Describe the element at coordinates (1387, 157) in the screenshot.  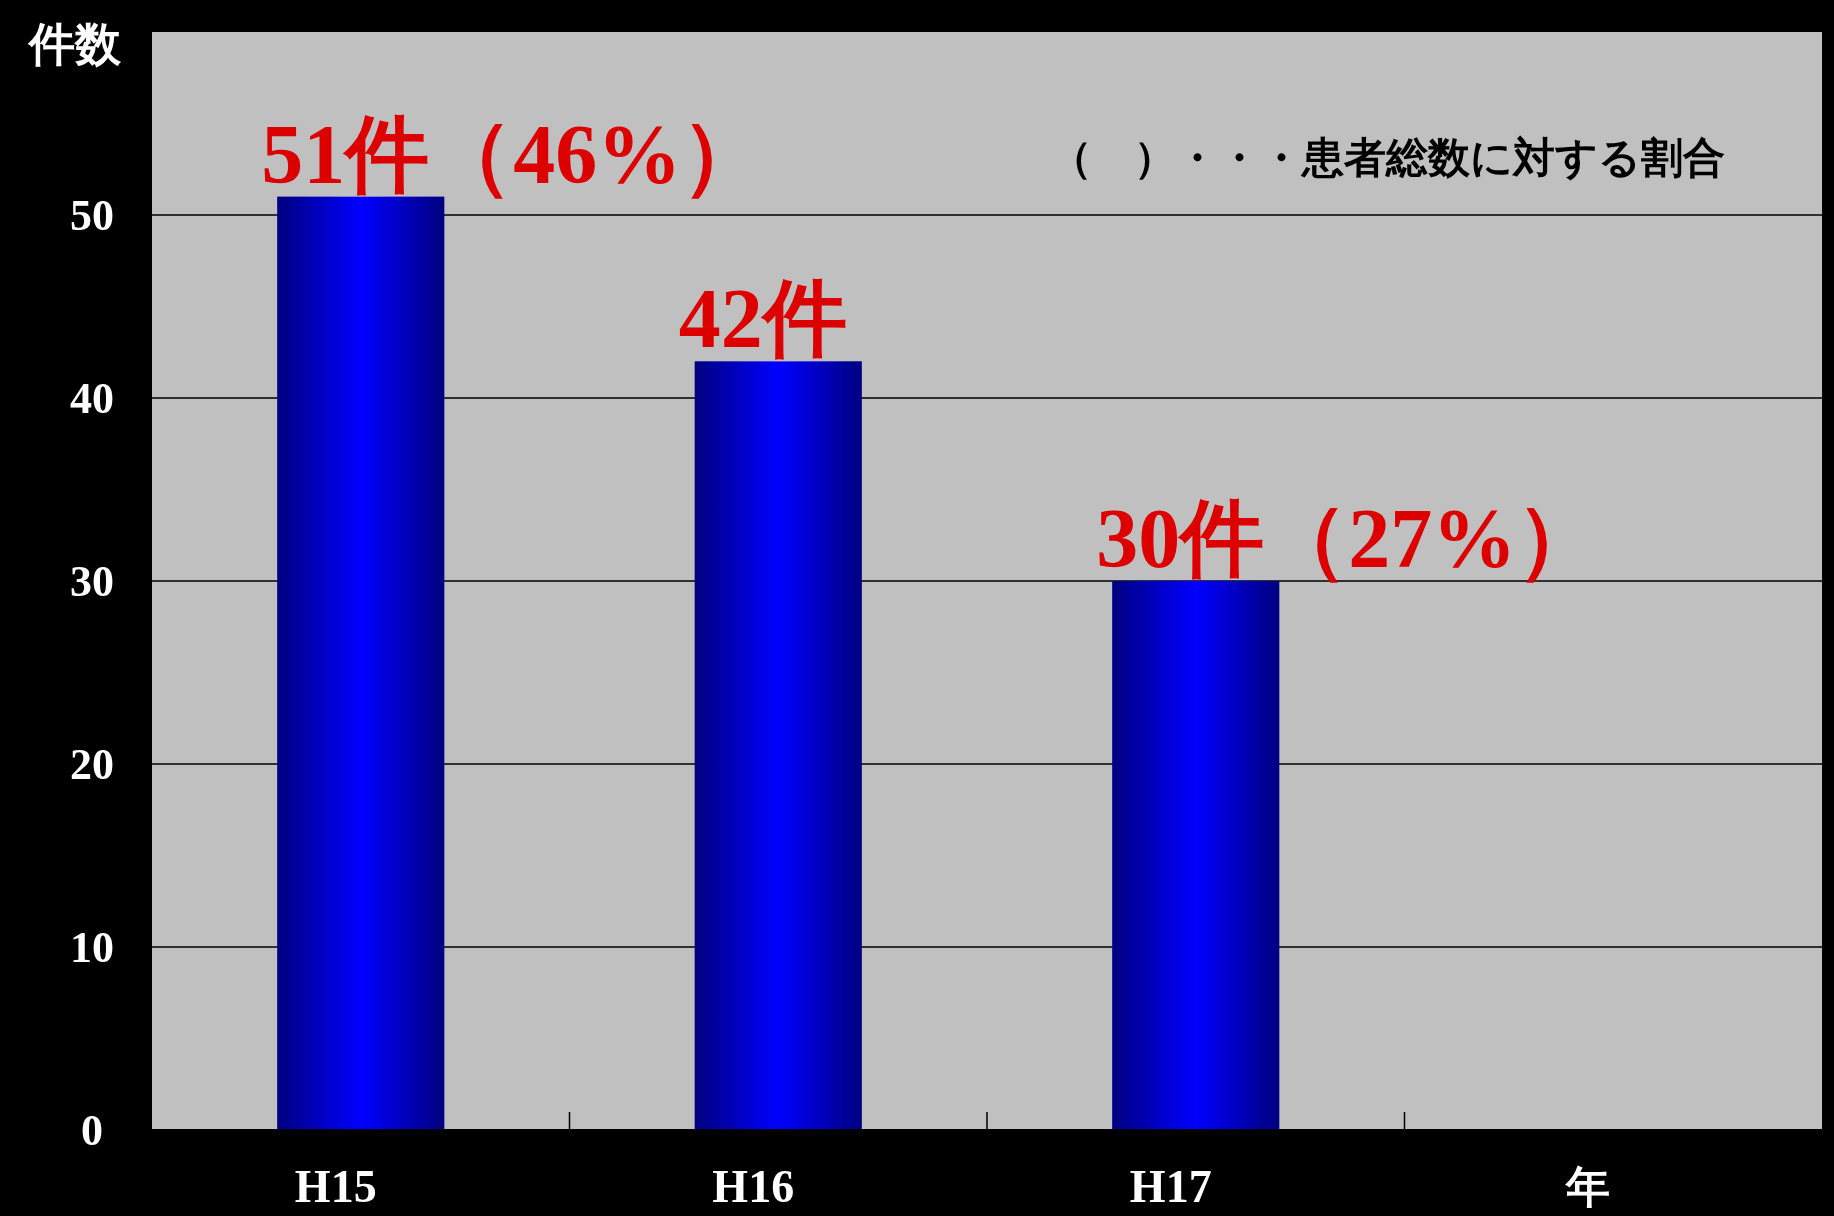
I see `annotation: （ ）・・・患者総数に対する割合` at that location.